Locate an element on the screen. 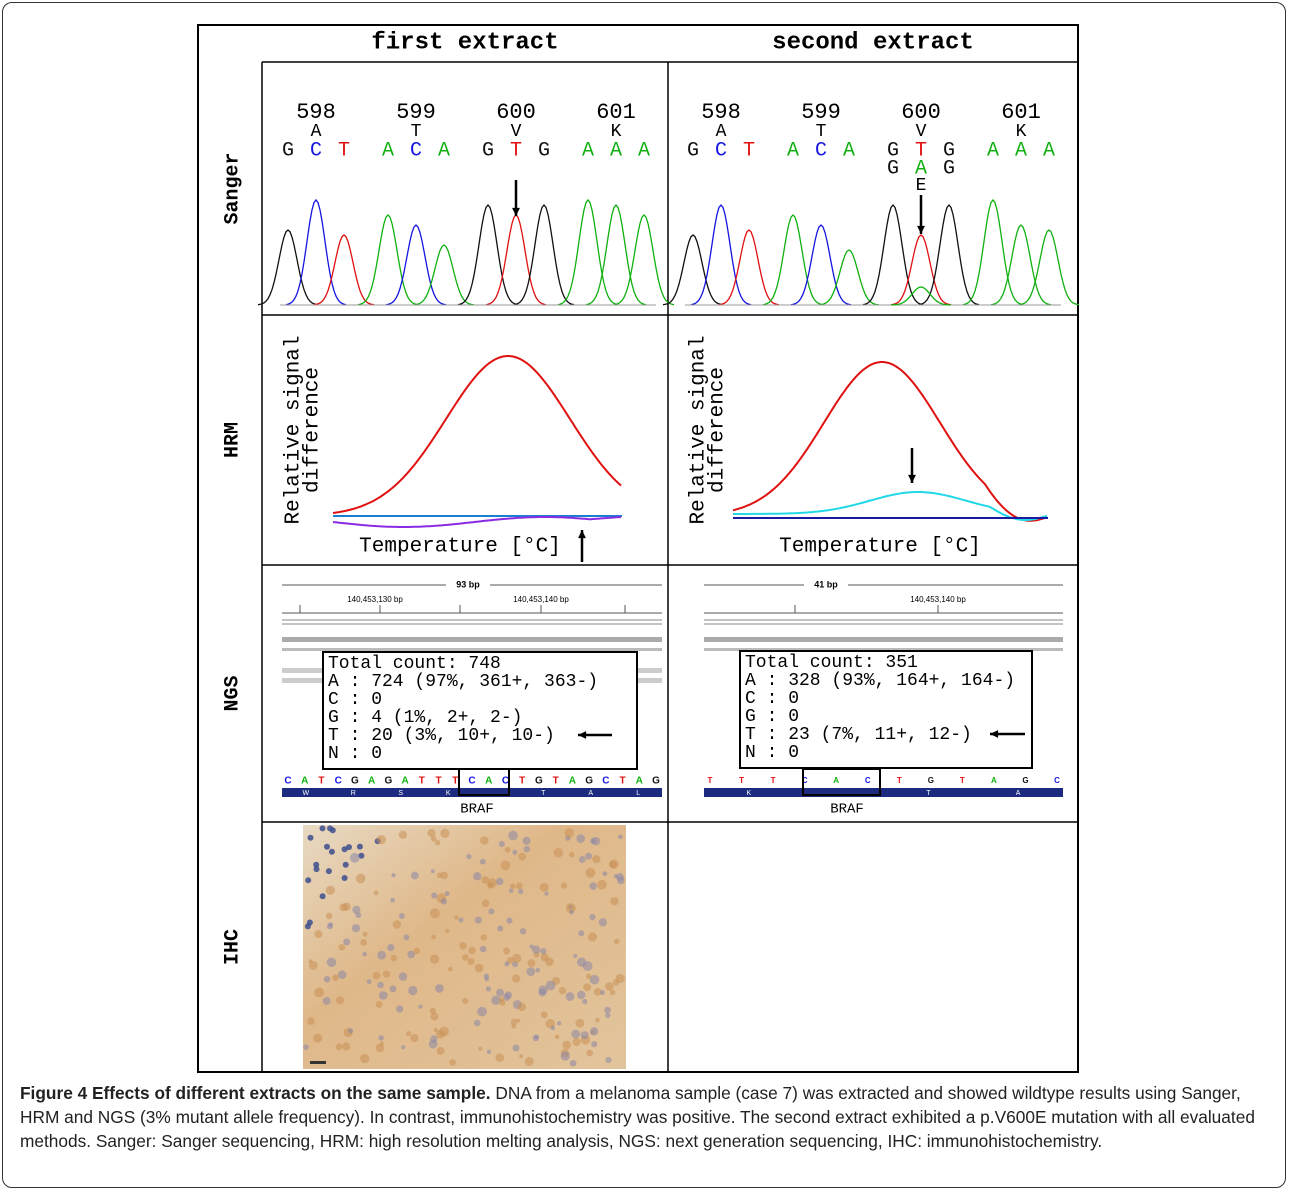 The width and height of the screenshot is (1290, 1192). sequence-base: A is located at coordinates (488, 781).